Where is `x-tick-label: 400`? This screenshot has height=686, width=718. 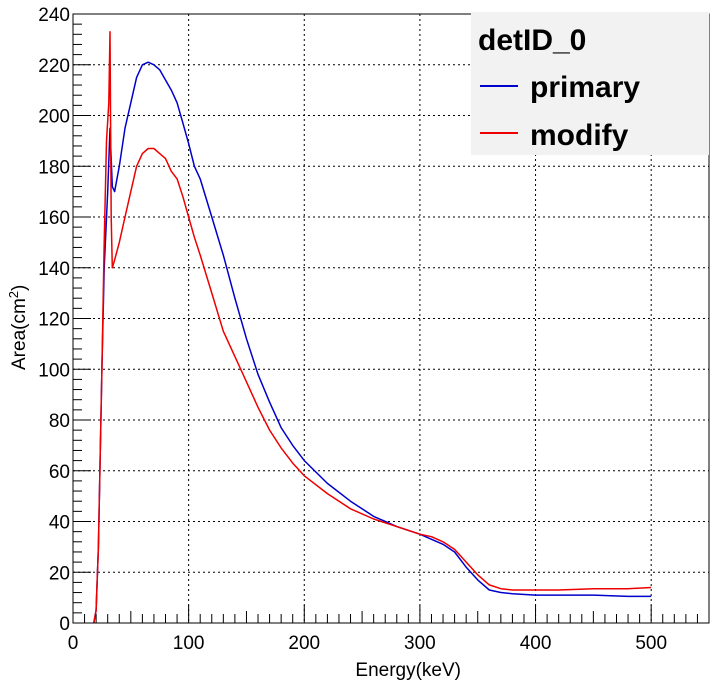
x-tick-label: 400 is located at coordinates (536, 643).